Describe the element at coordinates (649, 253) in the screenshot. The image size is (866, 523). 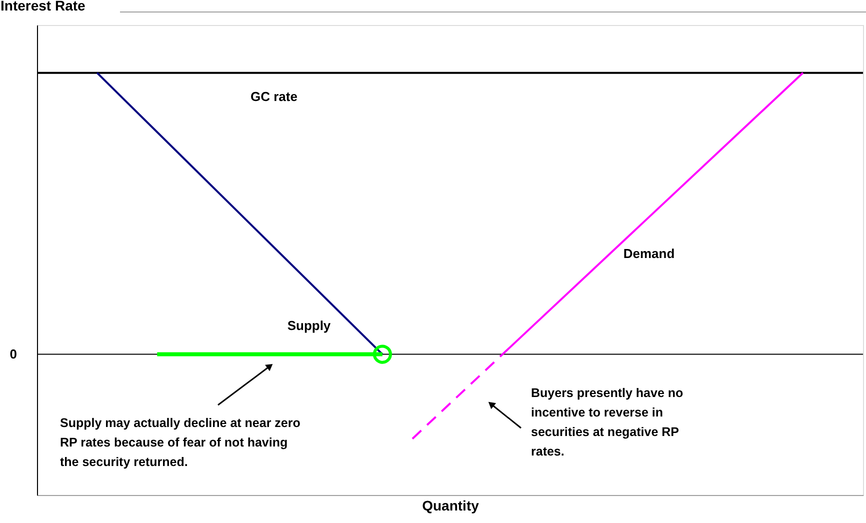
I see `series-label: Demand` at that location.